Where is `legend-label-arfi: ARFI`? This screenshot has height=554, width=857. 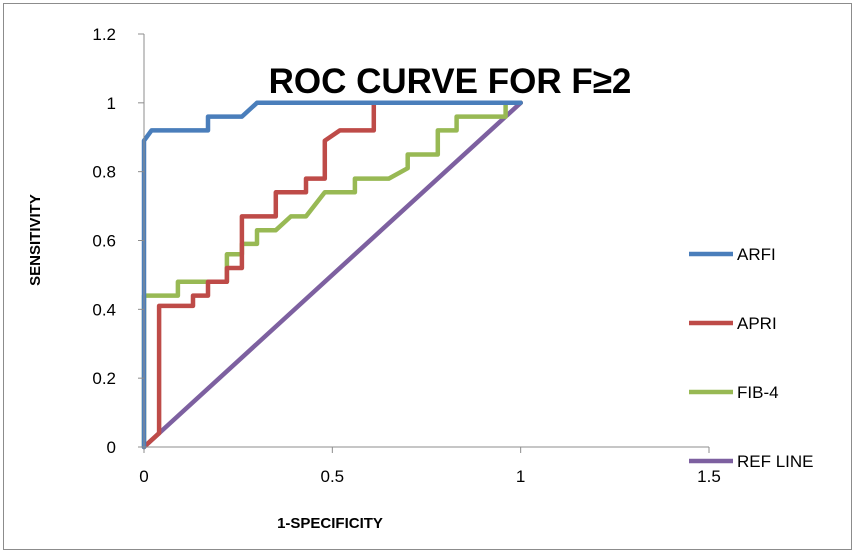
legend-label-arfi: ARFI is located at coordinates (756, 254).